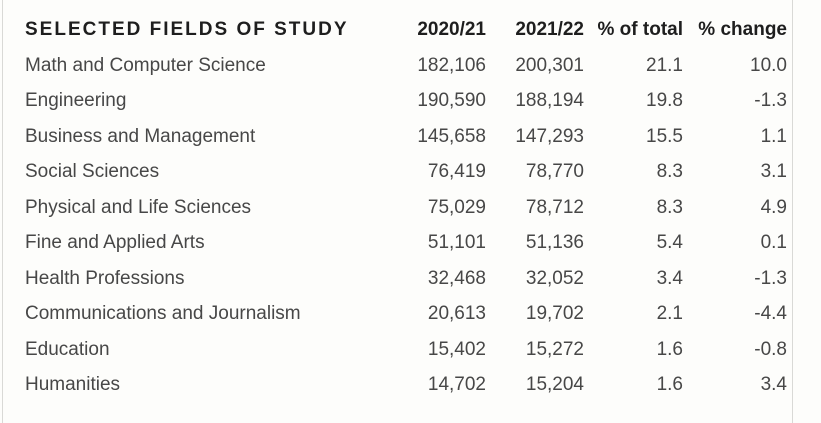 The width and height of the screenshot is (821, 423). Describe the element at coordinates (669, 243) in the screenshot. I see `value-cell: 5.4` at that location.